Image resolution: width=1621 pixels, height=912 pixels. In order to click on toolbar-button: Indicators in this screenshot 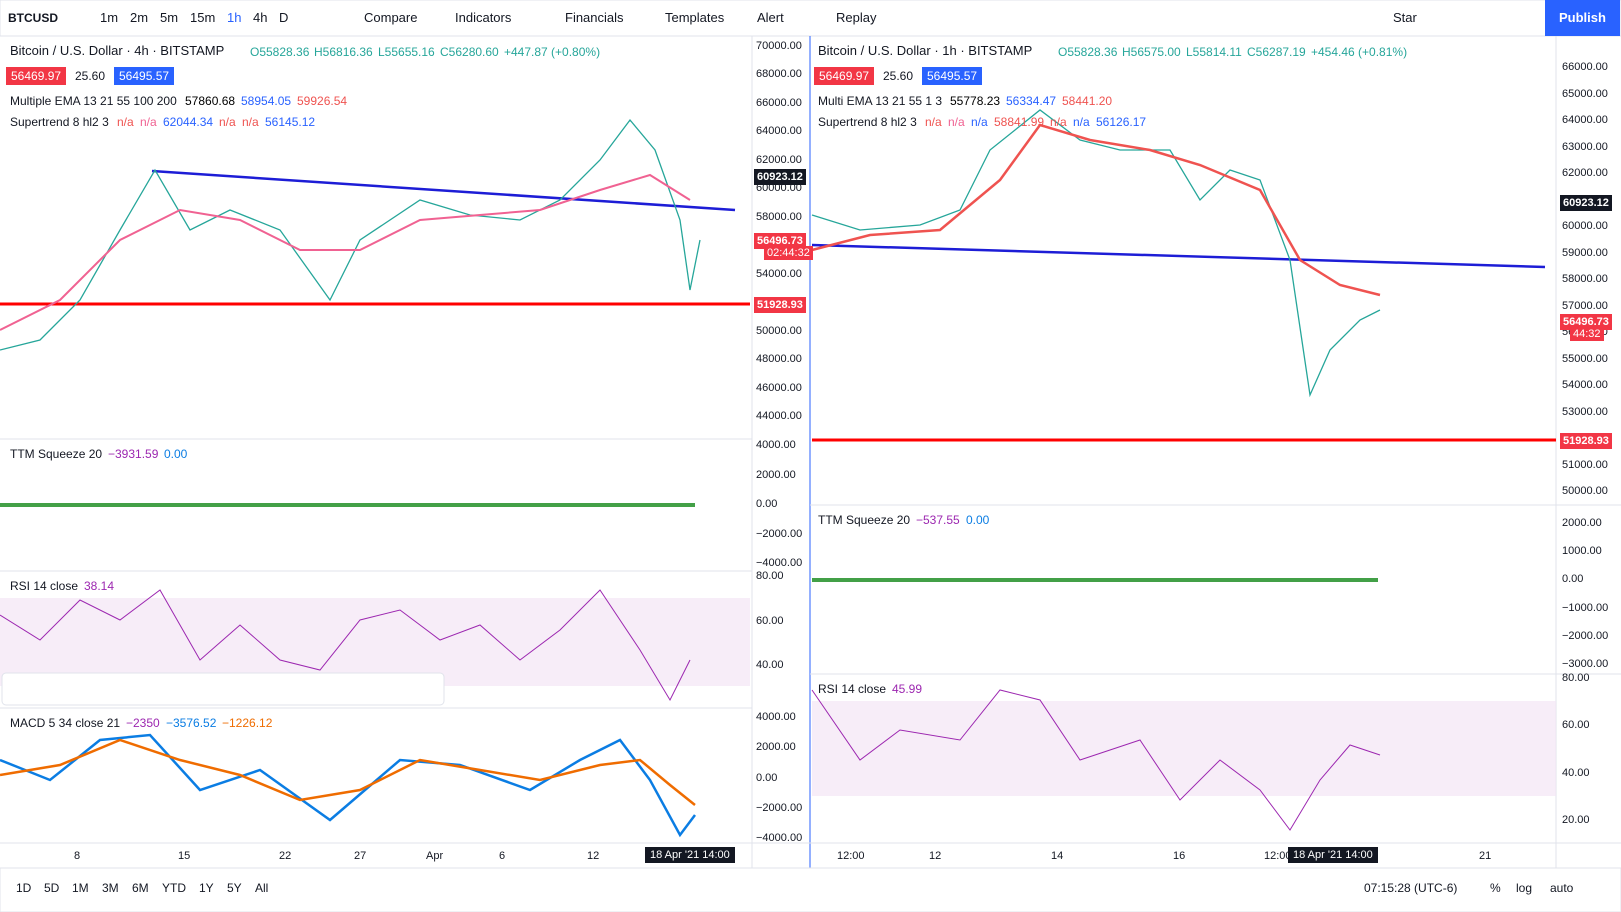, I will do `click(483, 17)`.